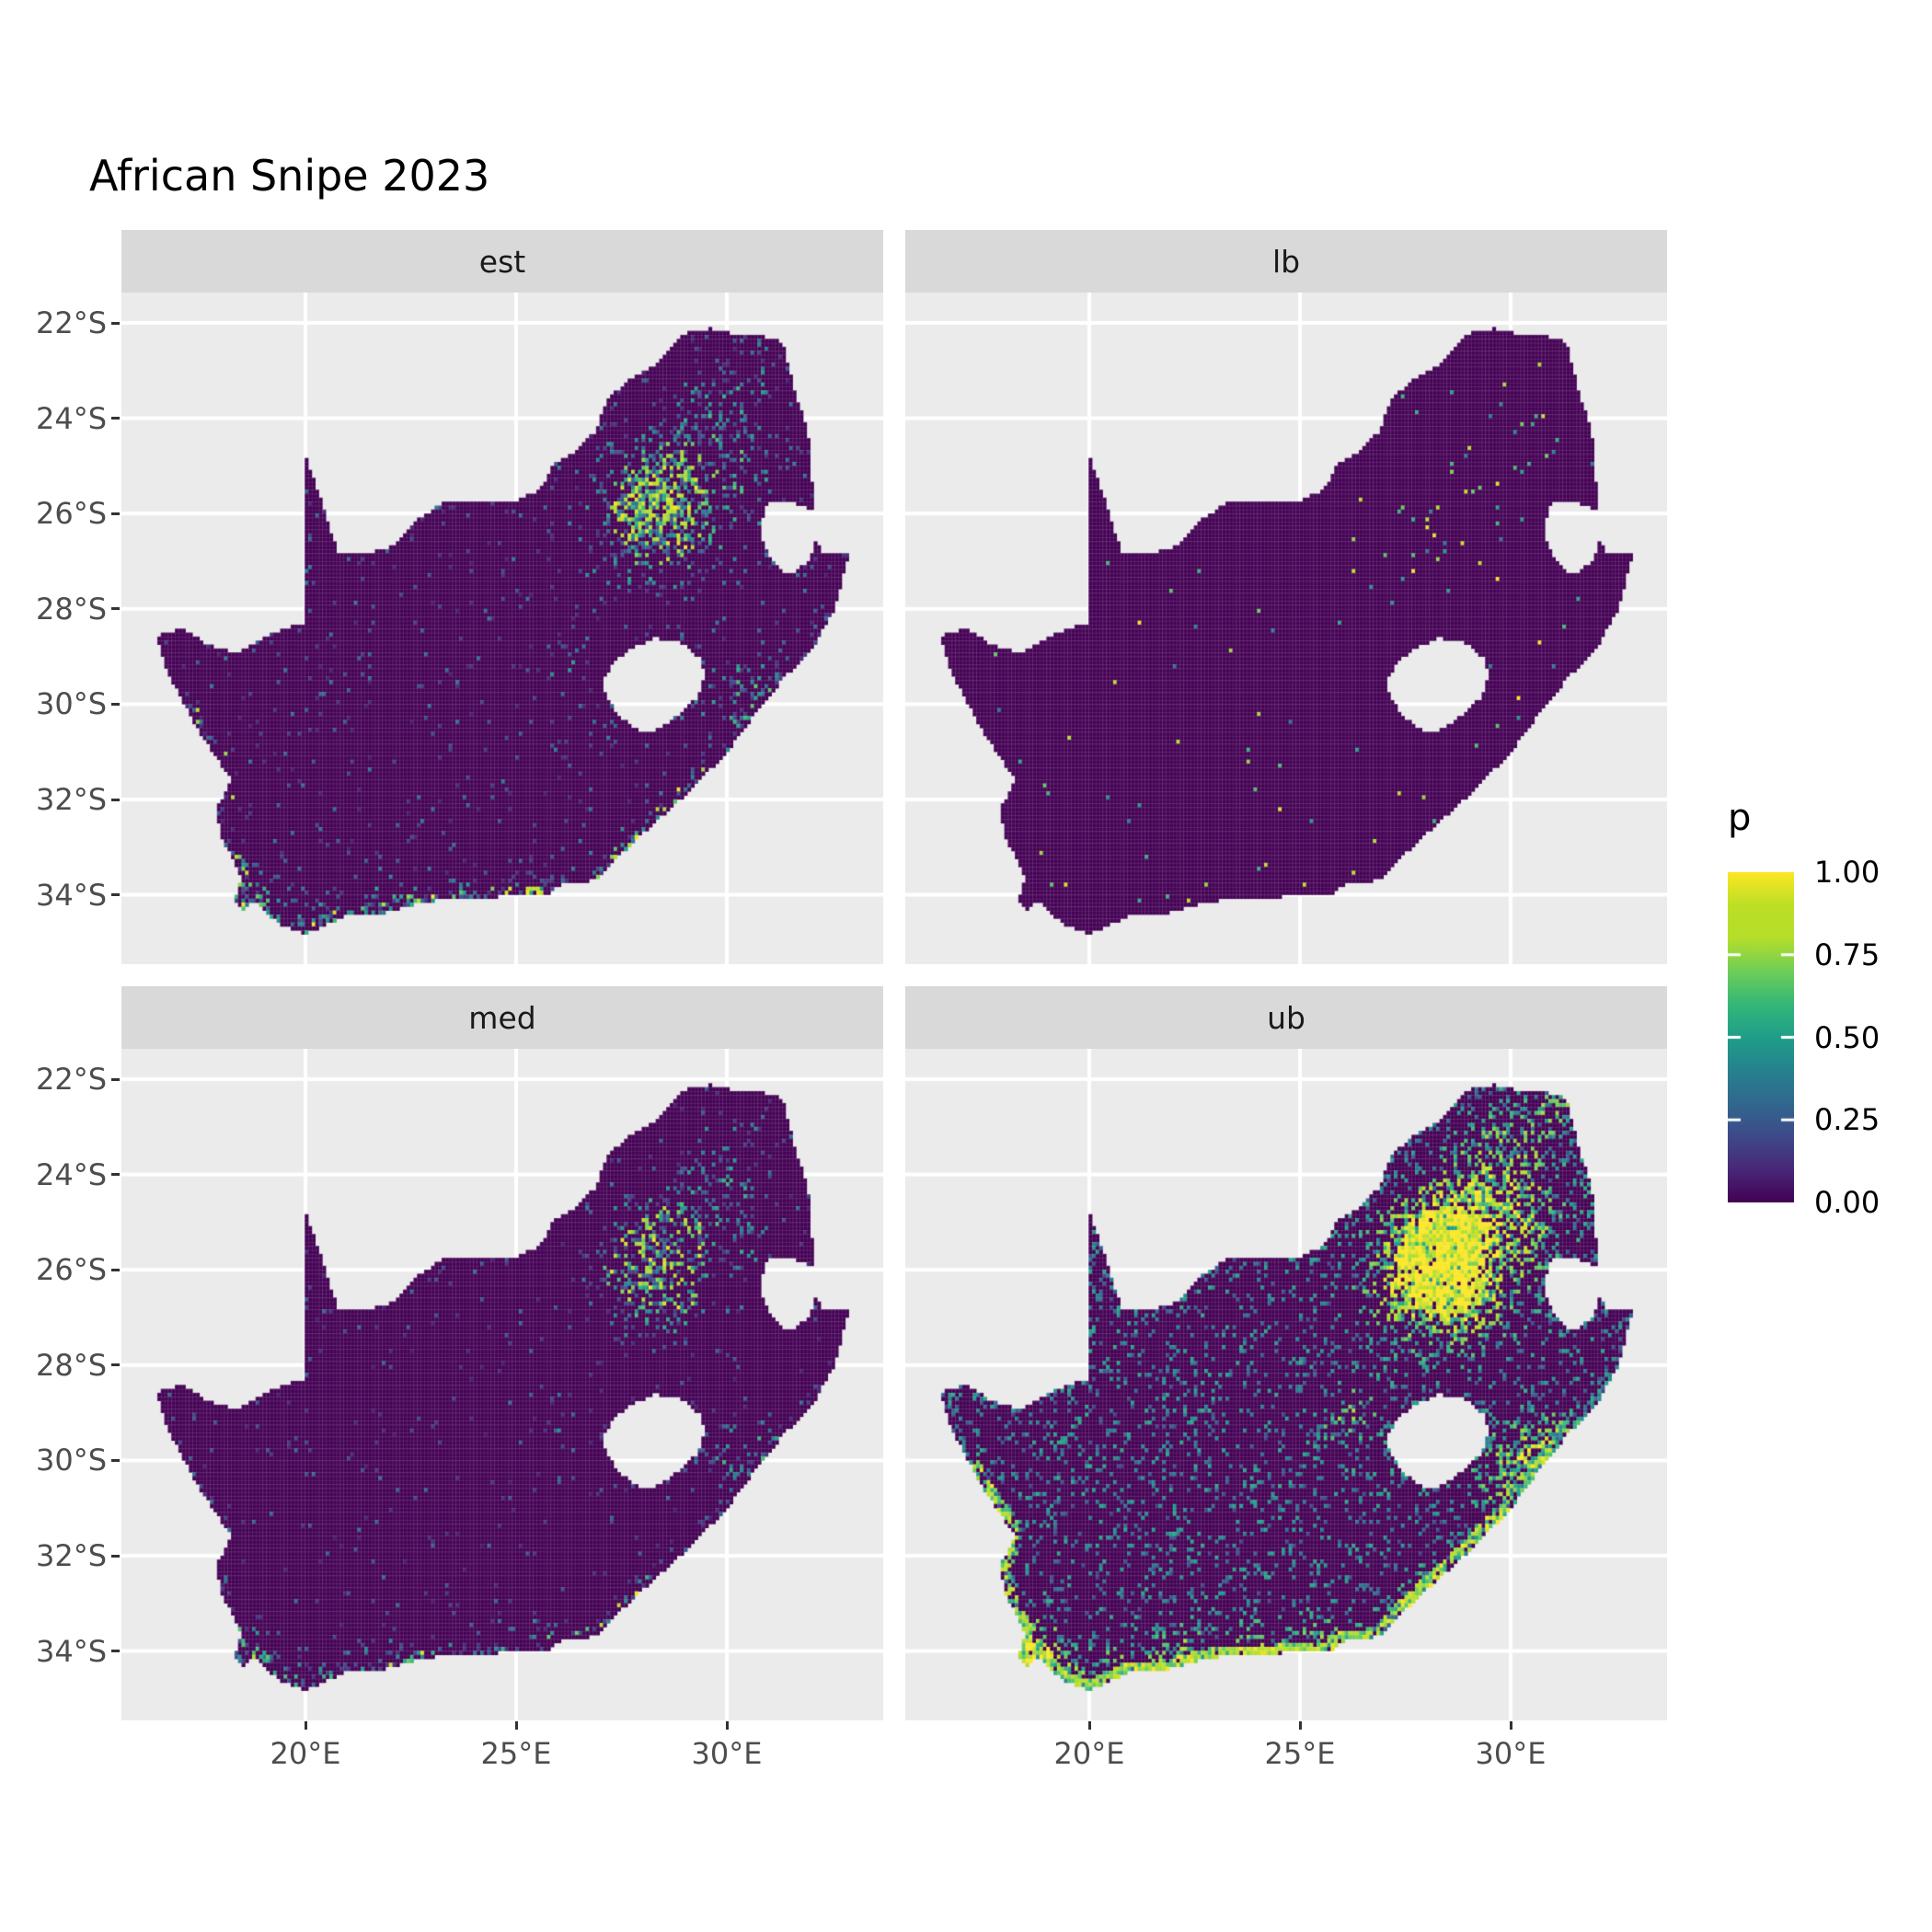  I want to click on facet-strip-med: med, so click(502, 1018).